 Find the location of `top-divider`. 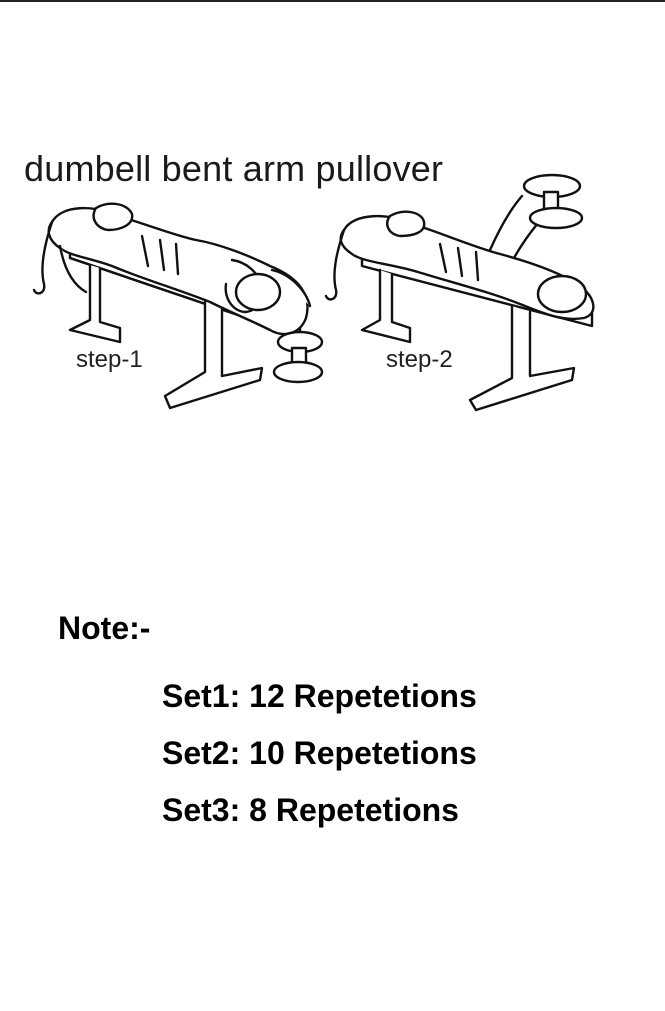

top-divider is located at coordinates (332, 1).